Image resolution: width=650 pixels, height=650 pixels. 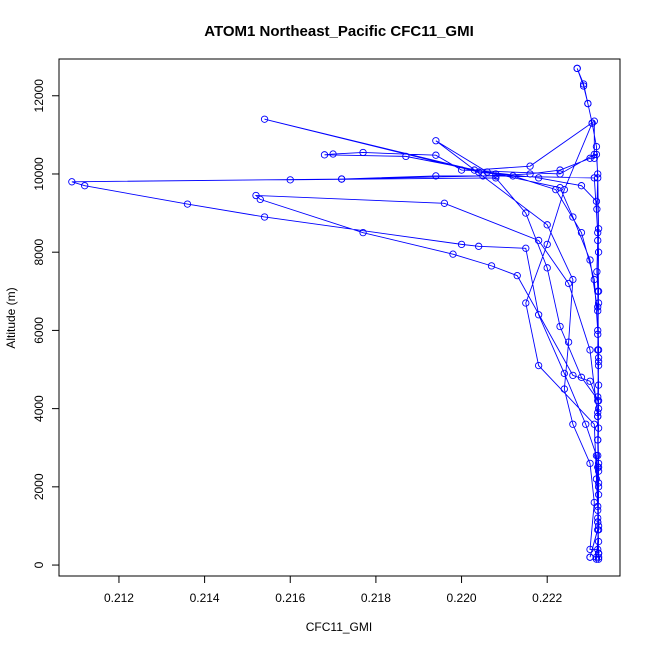 What do you see at coordinates (547, 598) in the screenshot?
I see `x-tick-label: 0.222` at bounding box center [547, 598].